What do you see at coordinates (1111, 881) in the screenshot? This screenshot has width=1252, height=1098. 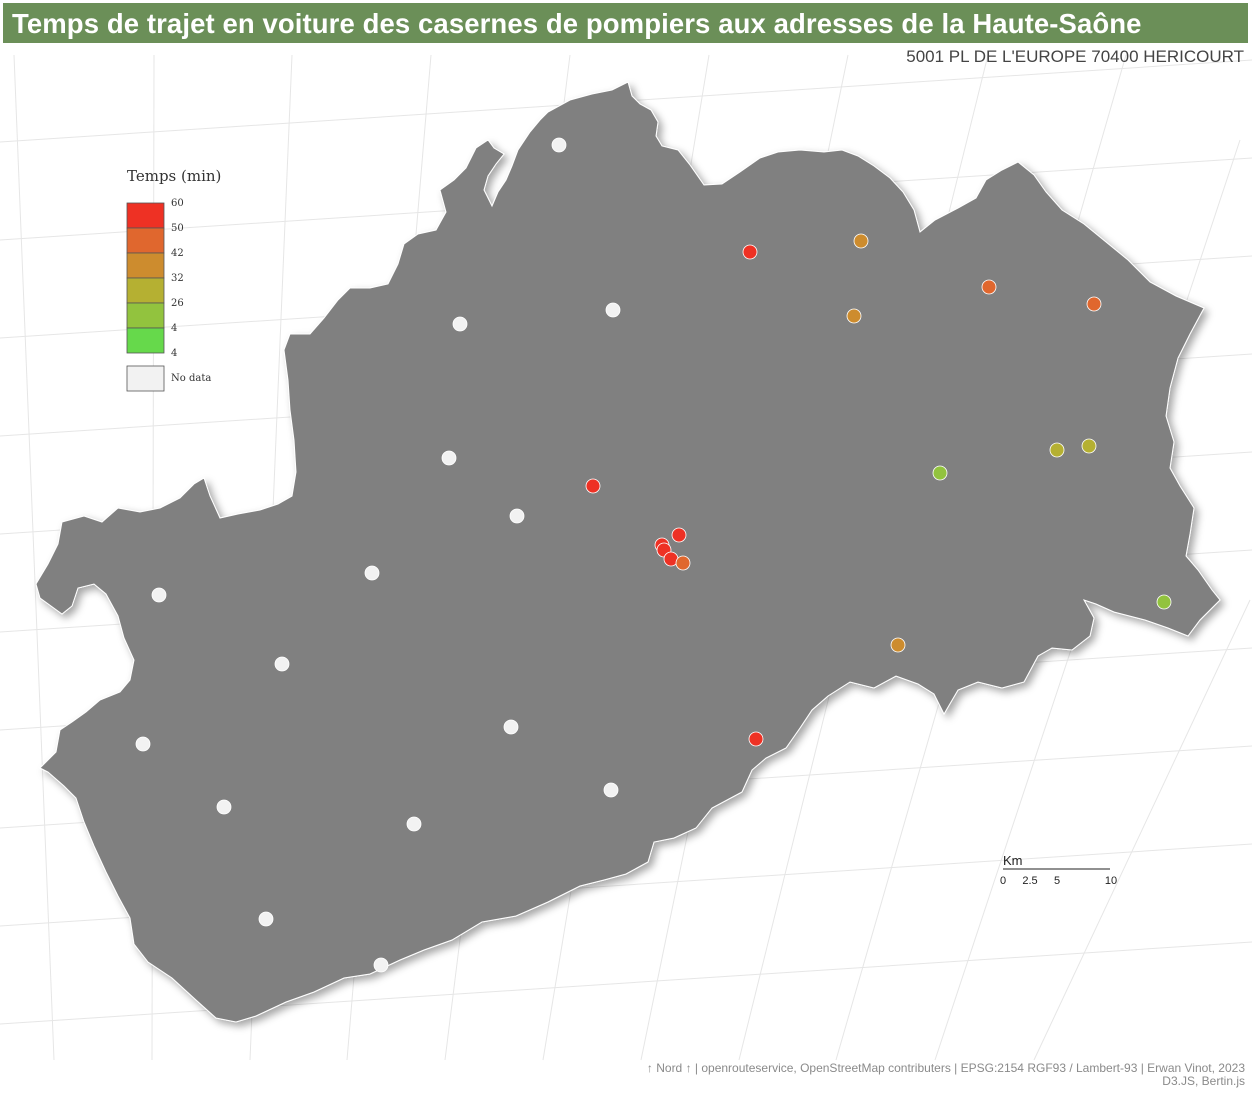 I see `scale-bar-tick: 10` at bounding box center [1111, 881].